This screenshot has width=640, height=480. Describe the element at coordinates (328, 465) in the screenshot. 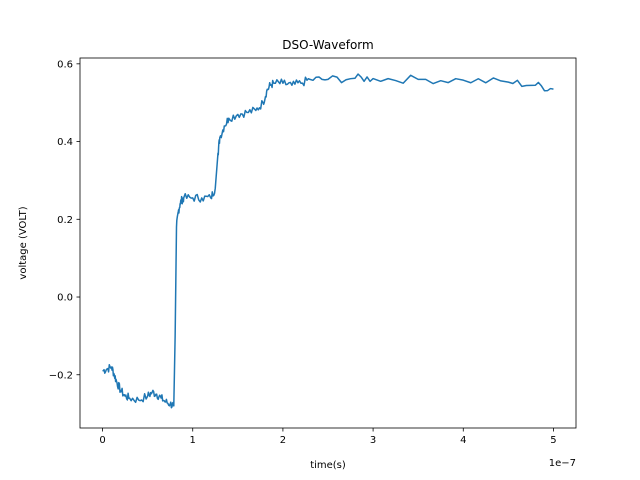

I see `x-axis-label: time(s)` at that location.